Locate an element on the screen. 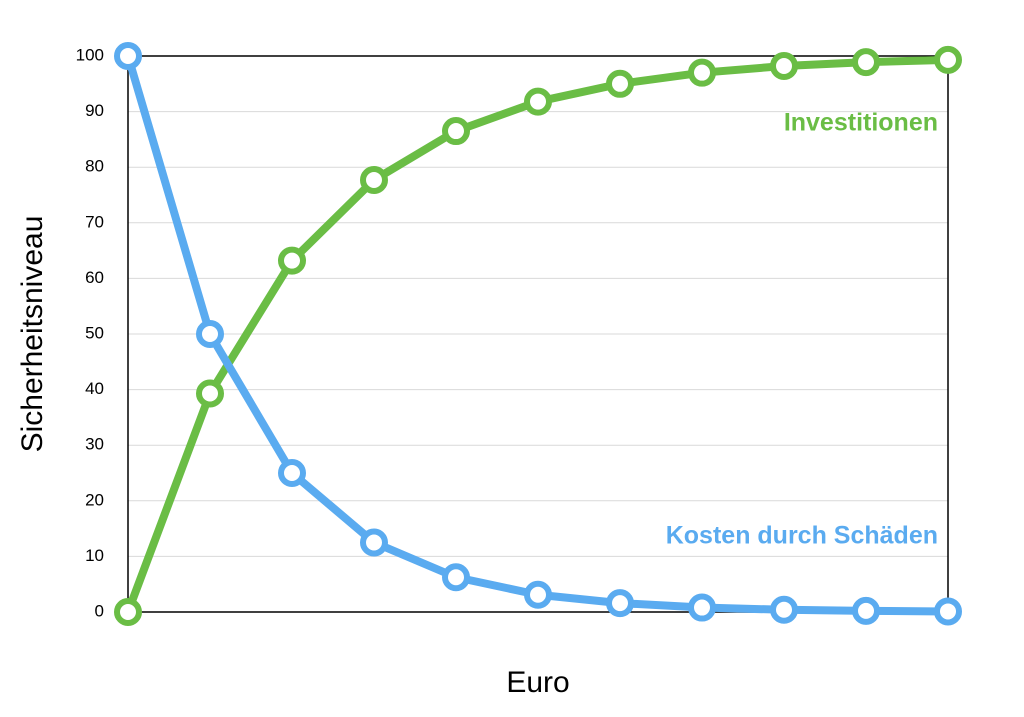  y-tick-label: 10 is located at coordinates (94, 555).